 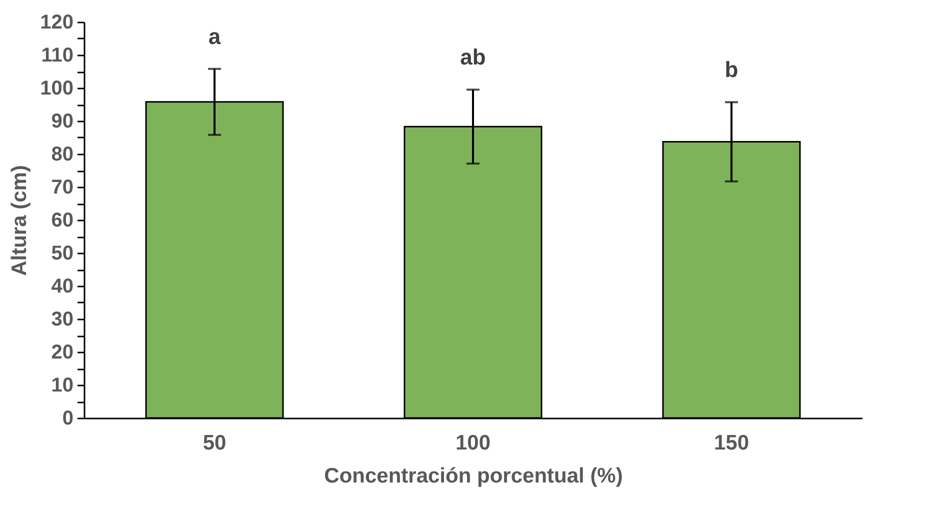 I want to click on annotation: a, so click(x=215, y=36).